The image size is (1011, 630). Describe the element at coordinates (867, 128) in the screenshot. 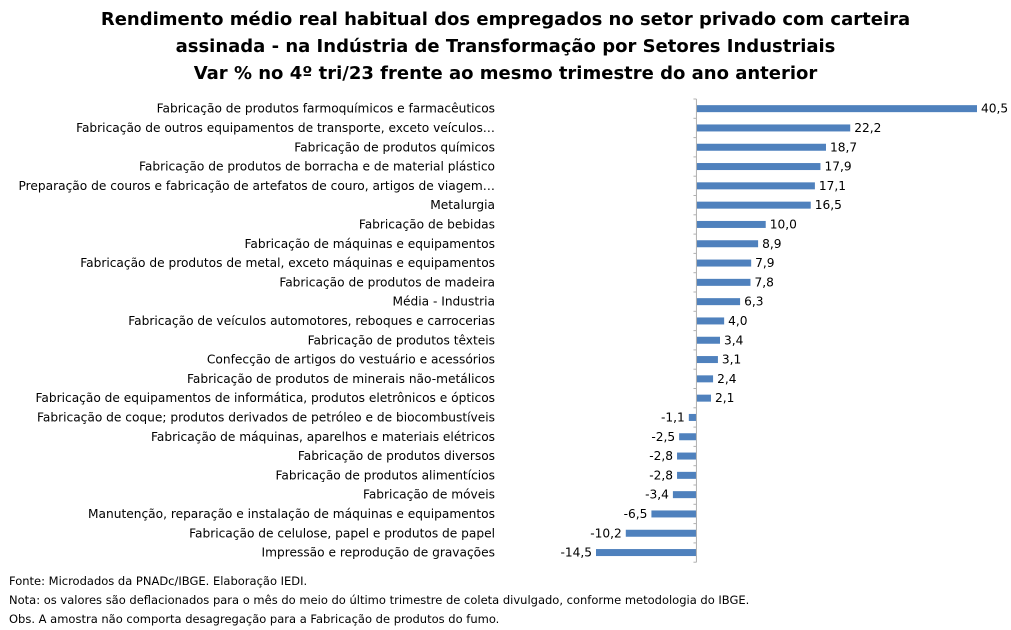

I see `value-label: 22,2` at that location.